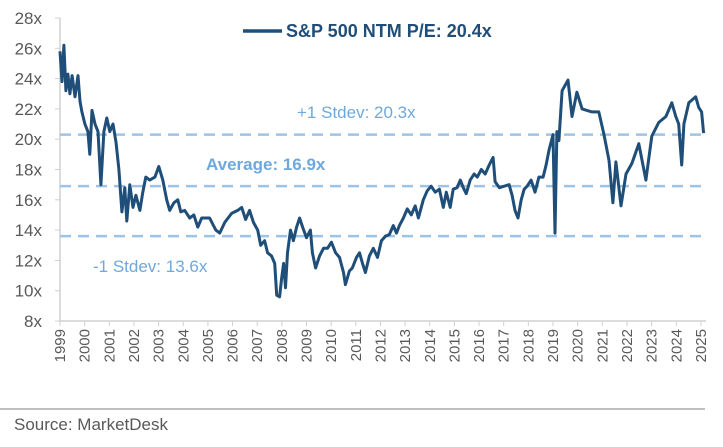 The image size is (723, 447). Describe the element at coordinates (29, 260) in the screenshot. I see `y-tick-label: 12x` at that location.